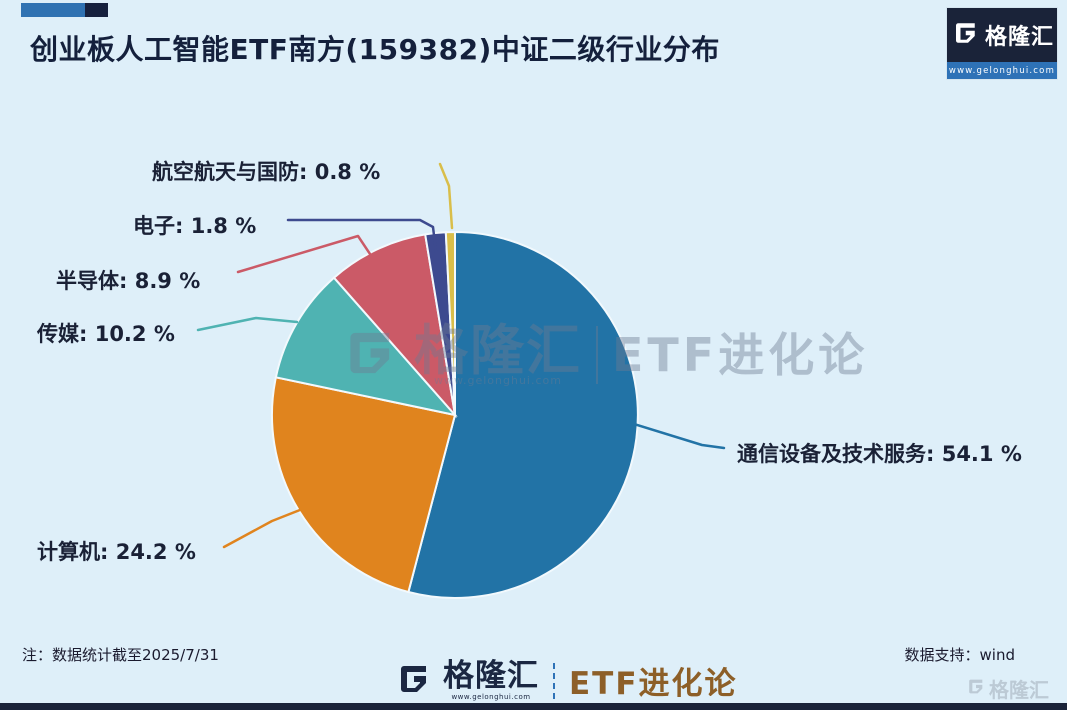  I want to click on corner-watermark: 格隆汇, so click(1007, 688).